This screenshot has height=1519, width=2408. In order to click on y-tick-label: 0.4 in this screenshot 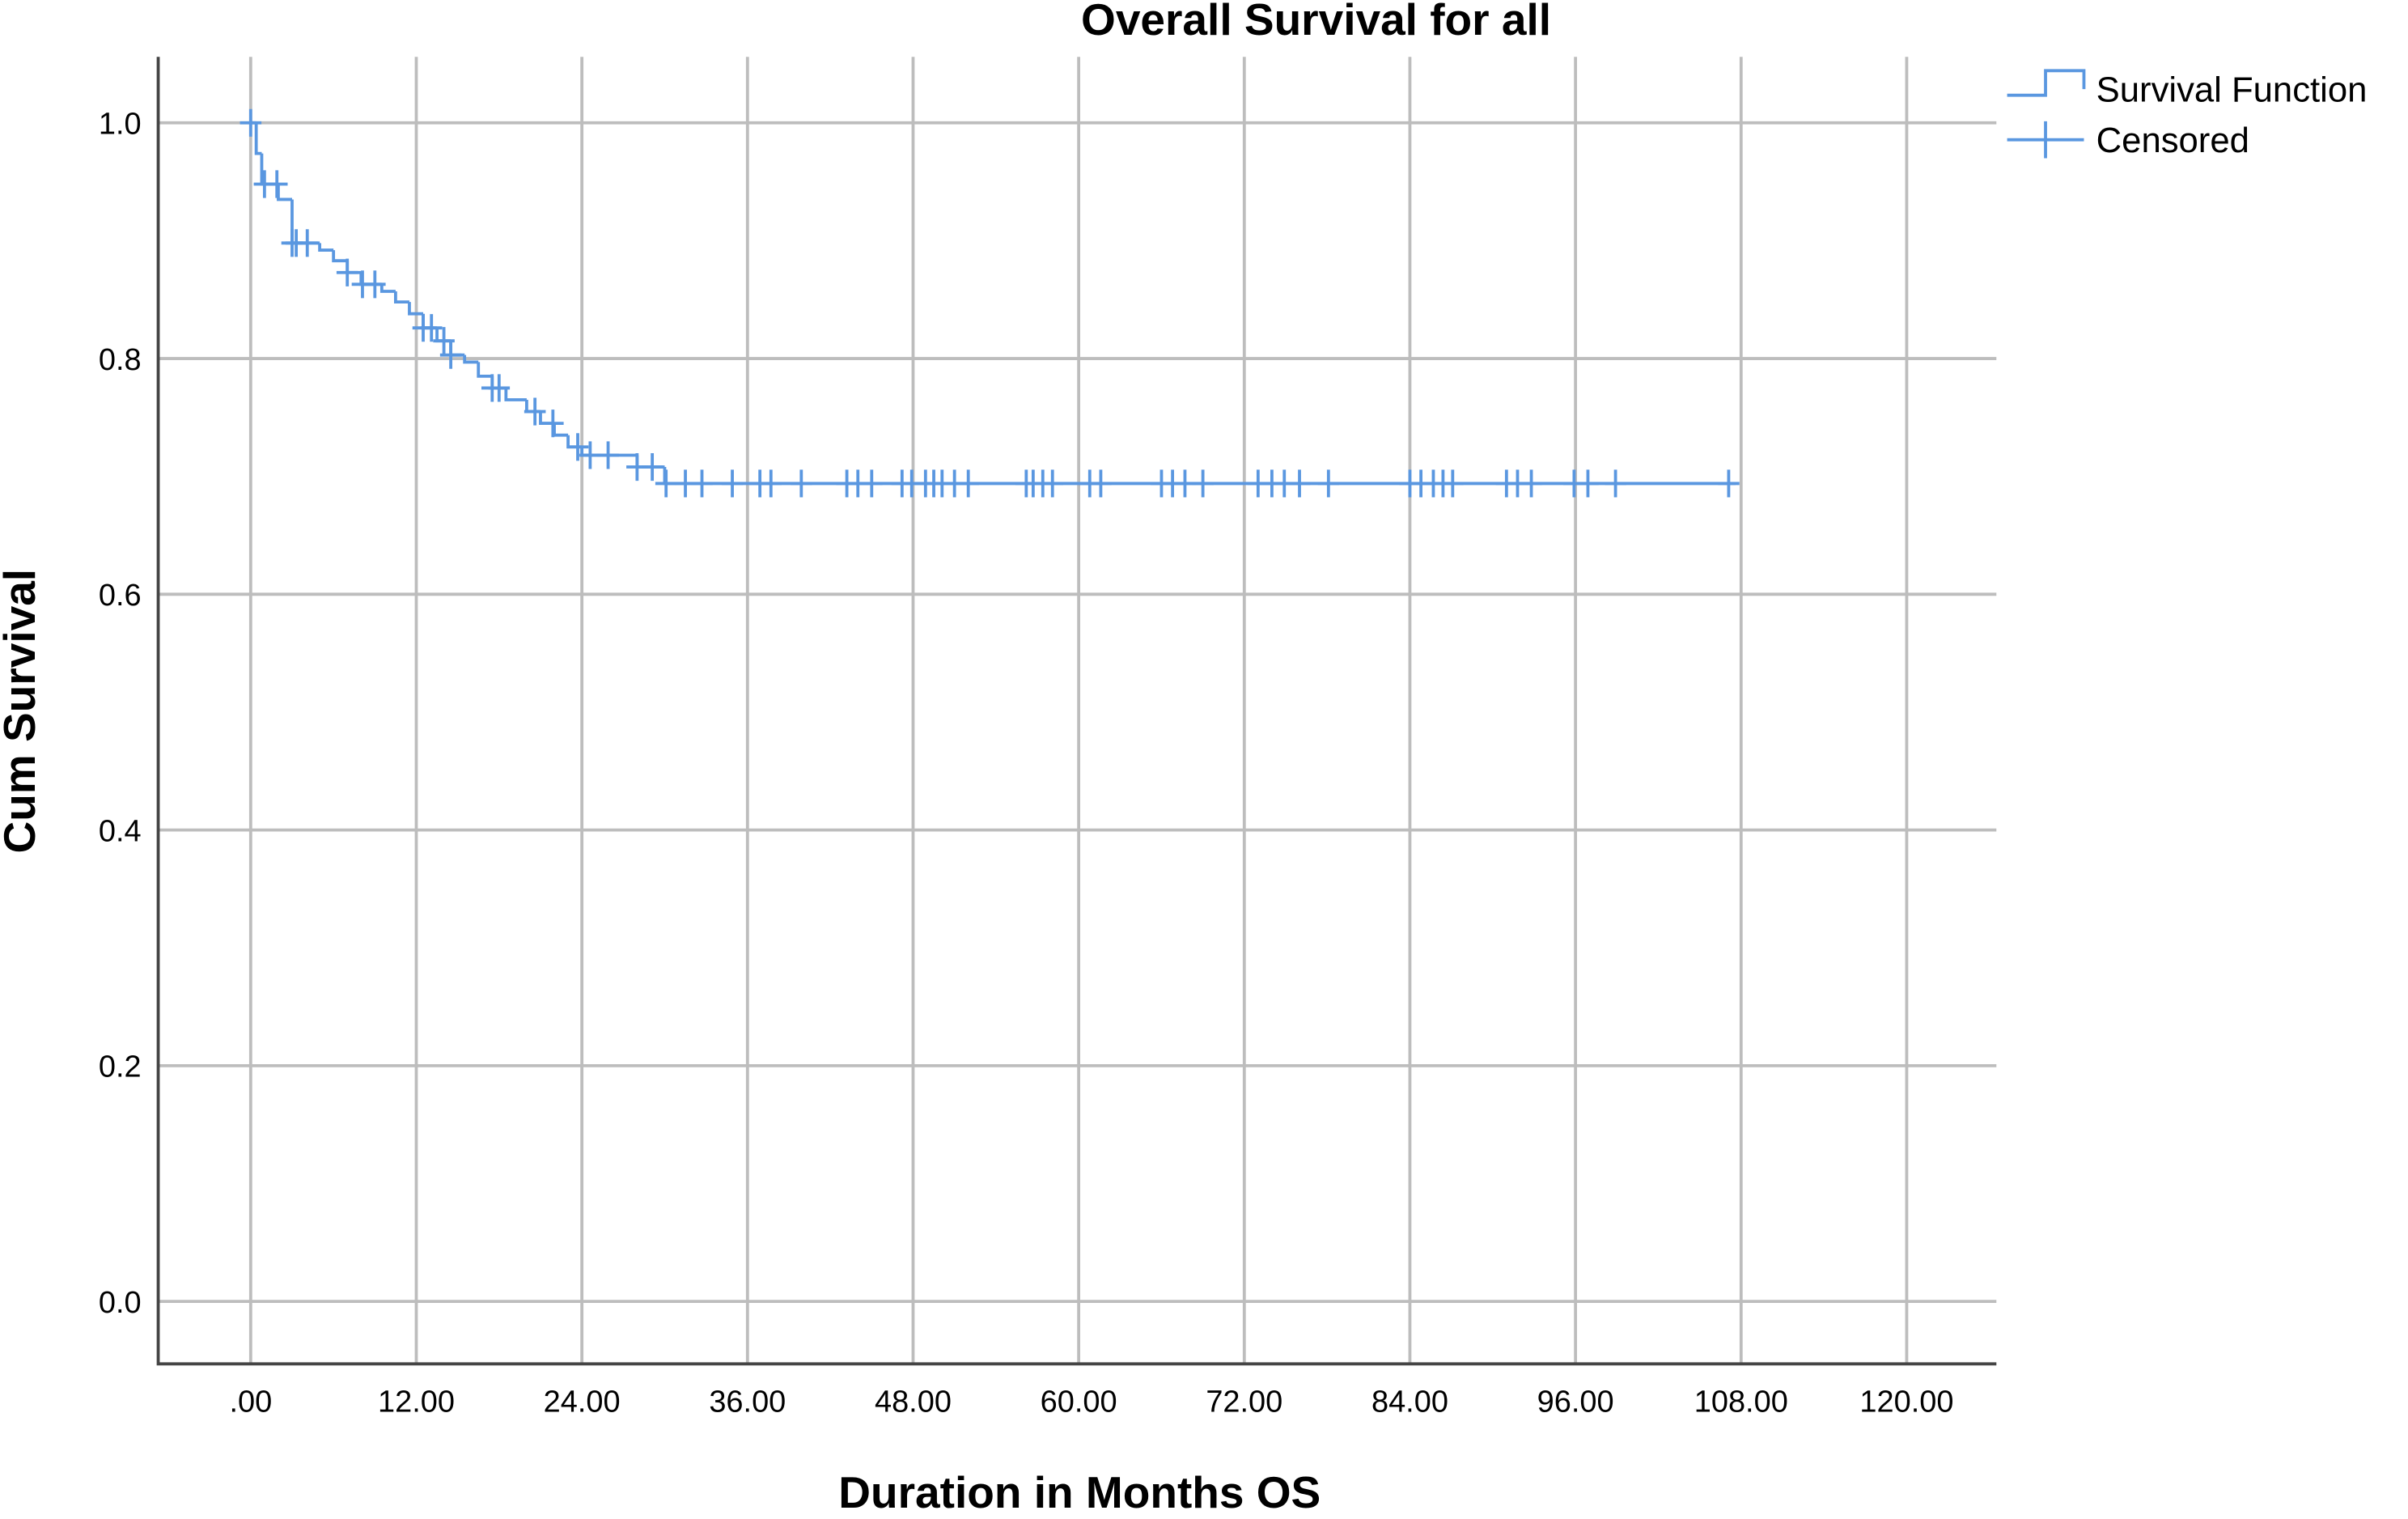, I will do `click(120, 831)`.